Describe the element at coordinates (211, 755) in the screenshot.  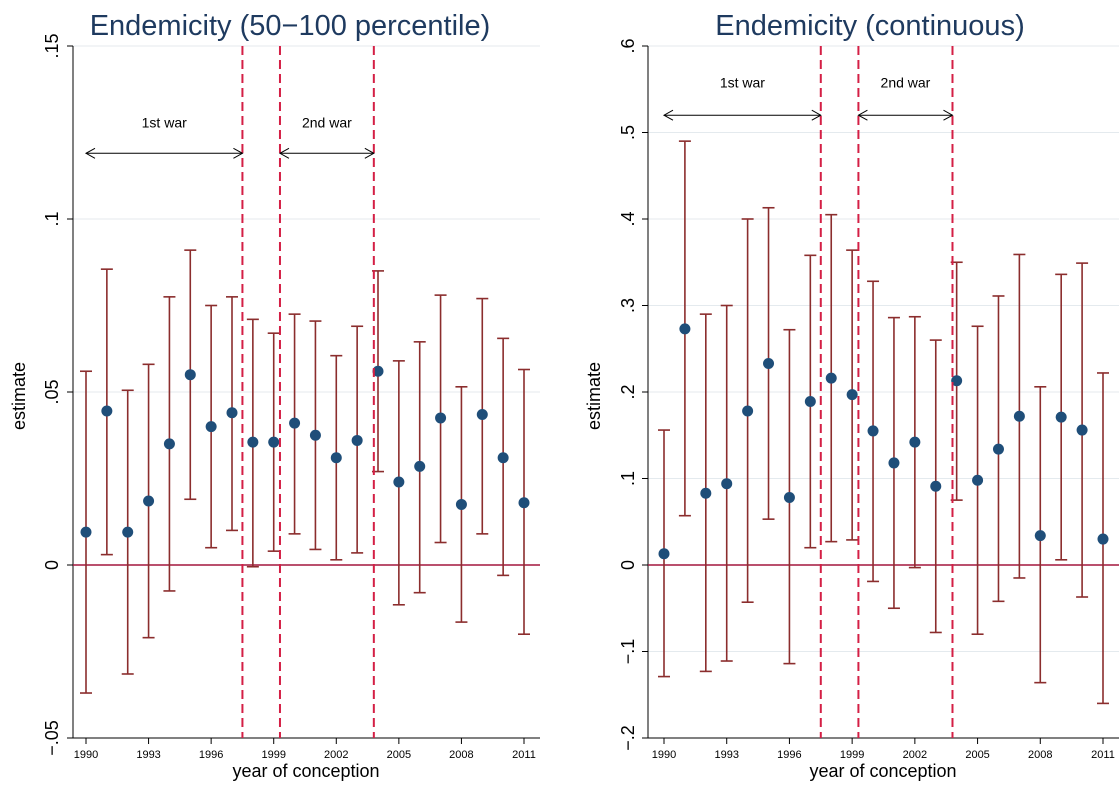
I see `x-tick-label-left-2: 1996` at that location.